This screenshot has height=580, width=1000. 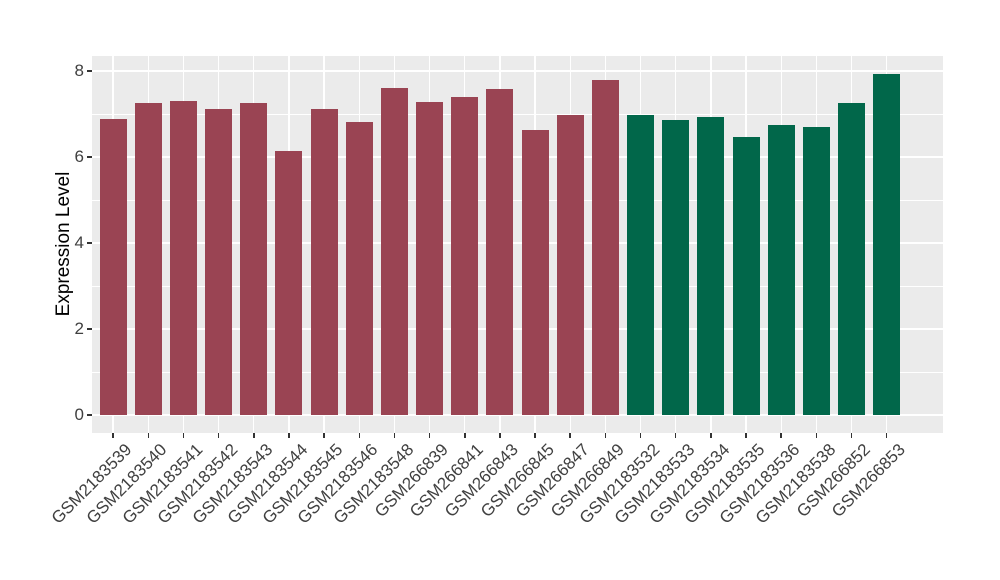 What do you see at coordinates (781, 270) in the screenshot?
I see `bar-GSM2183536` at bounding box center [781, 270].